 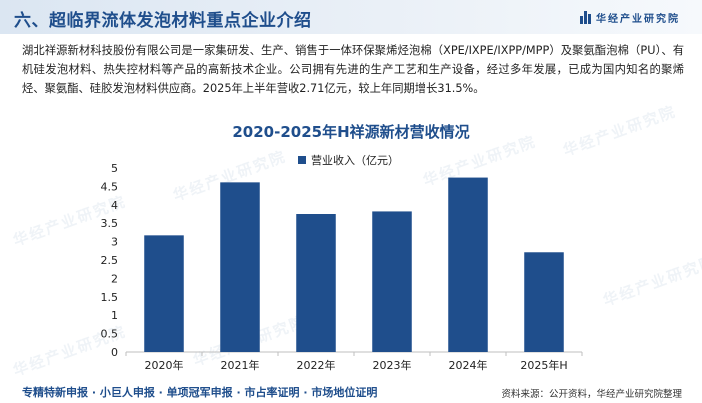 I want to click on y-tick-label: 4, so click(x=114, y=205).